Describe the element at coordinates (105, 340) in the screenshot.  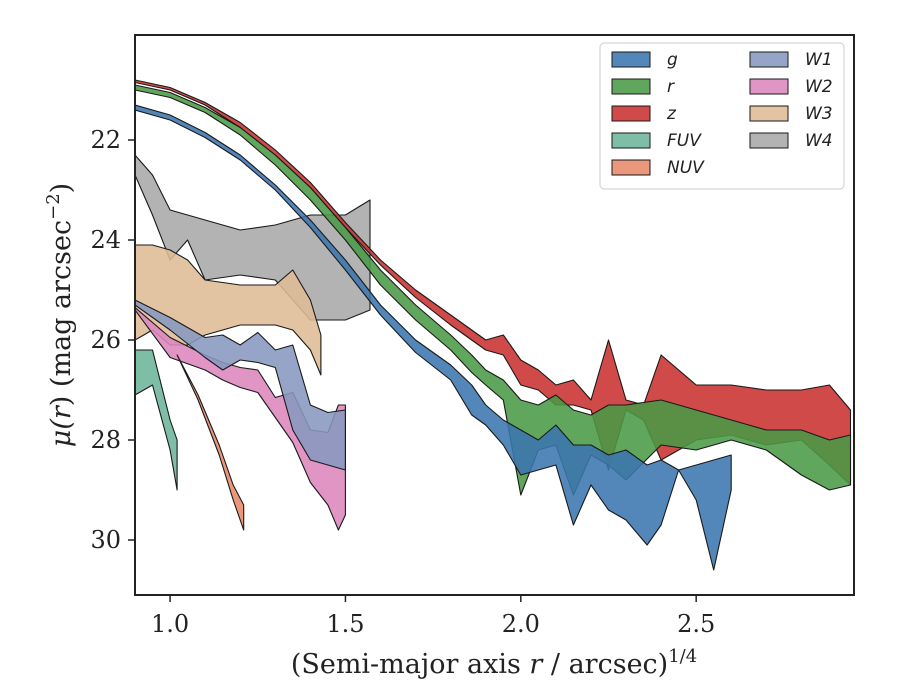
I see `y-tick-label: 26` at that location.